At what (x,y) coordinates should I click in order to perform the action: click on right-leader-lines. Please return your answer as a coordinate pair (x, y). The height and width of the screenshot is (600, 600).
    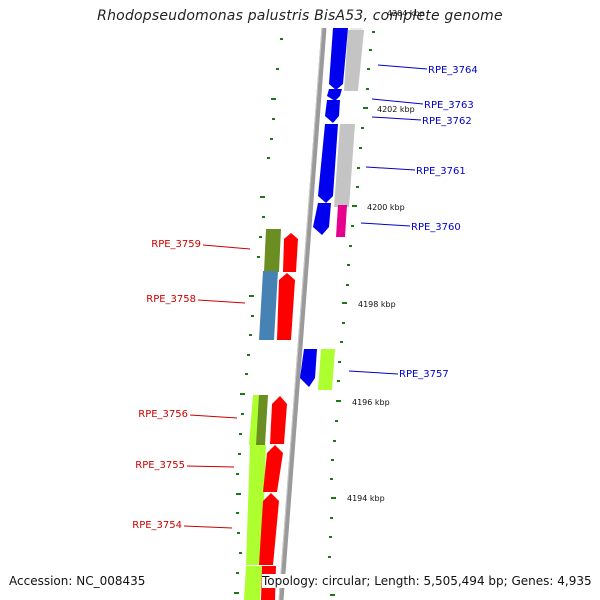
    Looking at the image, I should click on (388, 219).